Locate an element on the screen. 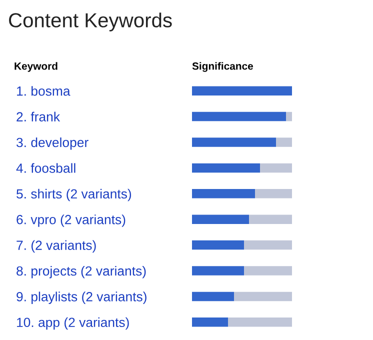  y-tick-label: 5. shirts (2 variants) is located at coordinates (74, 195).